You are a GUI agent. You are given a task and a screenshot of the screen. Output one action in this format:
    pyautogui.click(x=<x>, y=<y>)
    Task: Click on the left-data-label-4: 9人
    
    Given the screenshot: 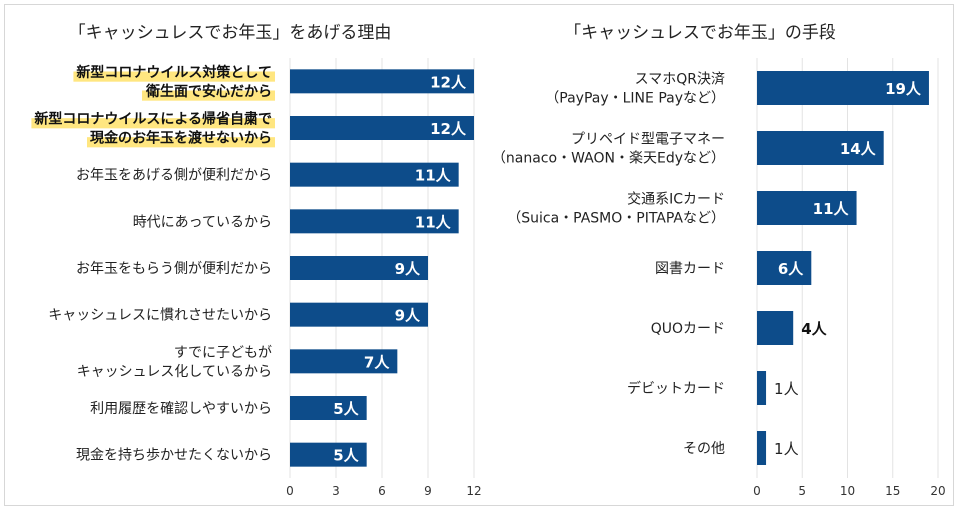 What is the action you would take?
    pyautogui.click(x=408, y=269)
    